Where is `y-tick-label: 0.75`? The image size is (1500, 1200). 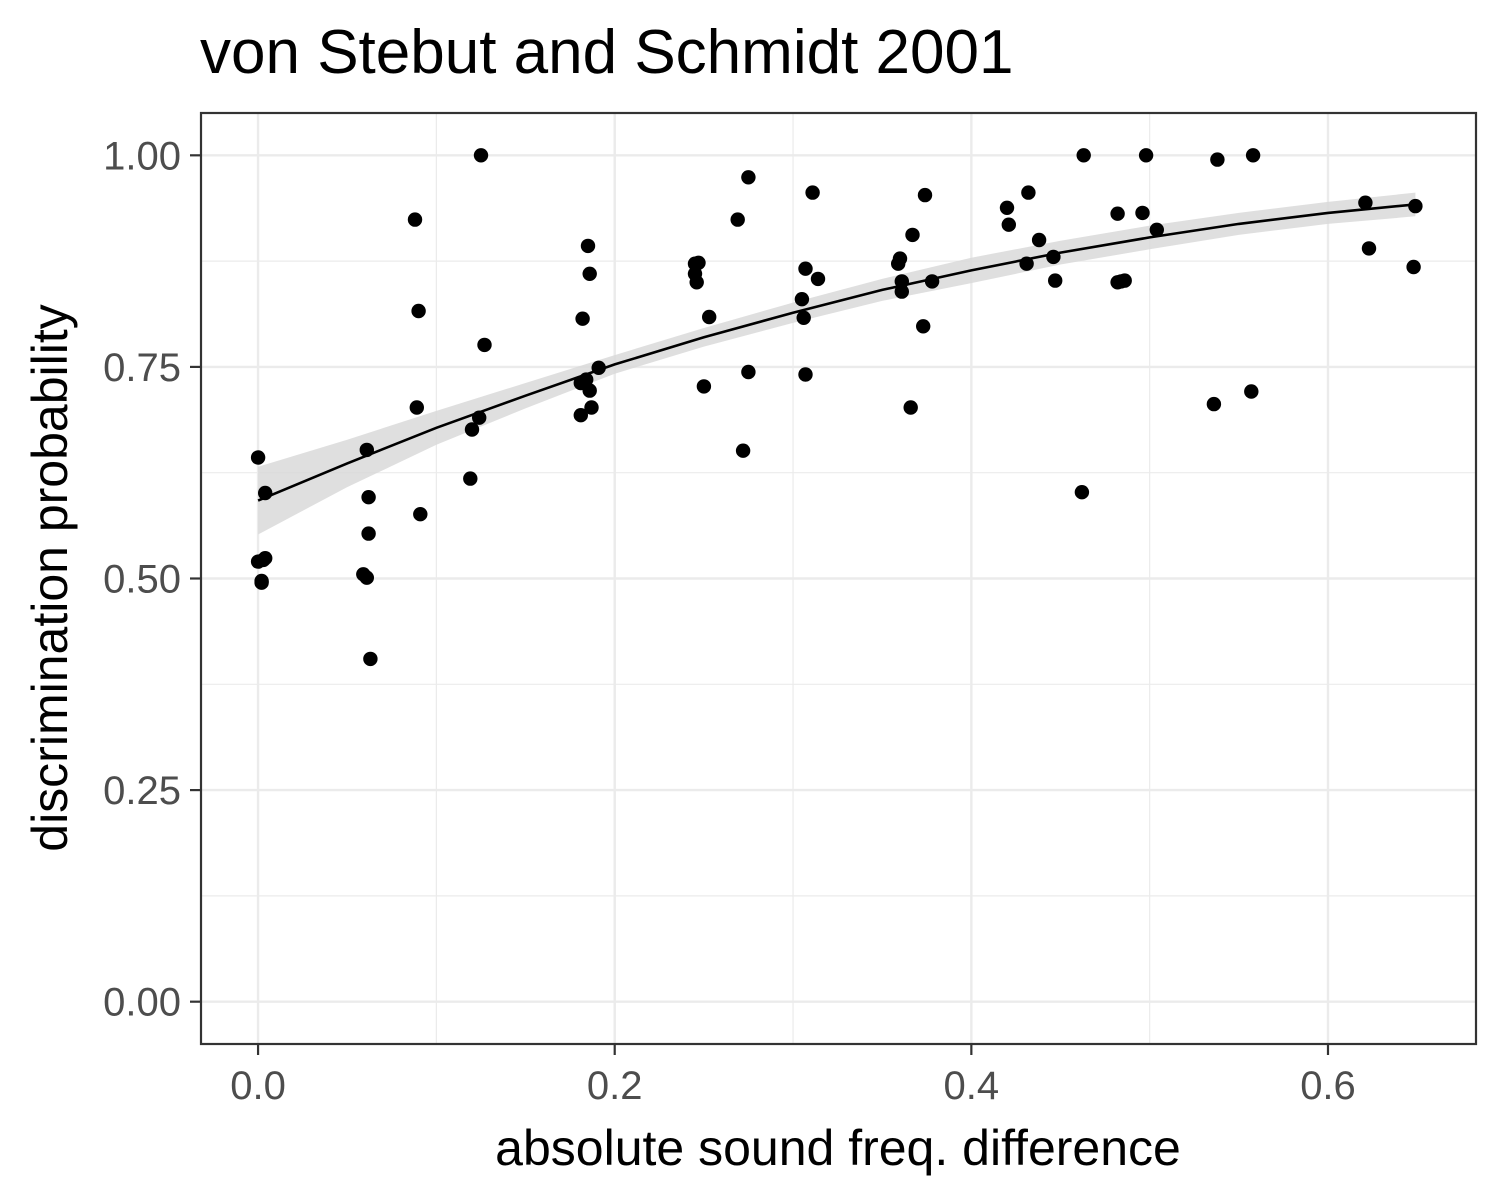 y-tick-label: 0.75 is located at coordinates (142, 368).